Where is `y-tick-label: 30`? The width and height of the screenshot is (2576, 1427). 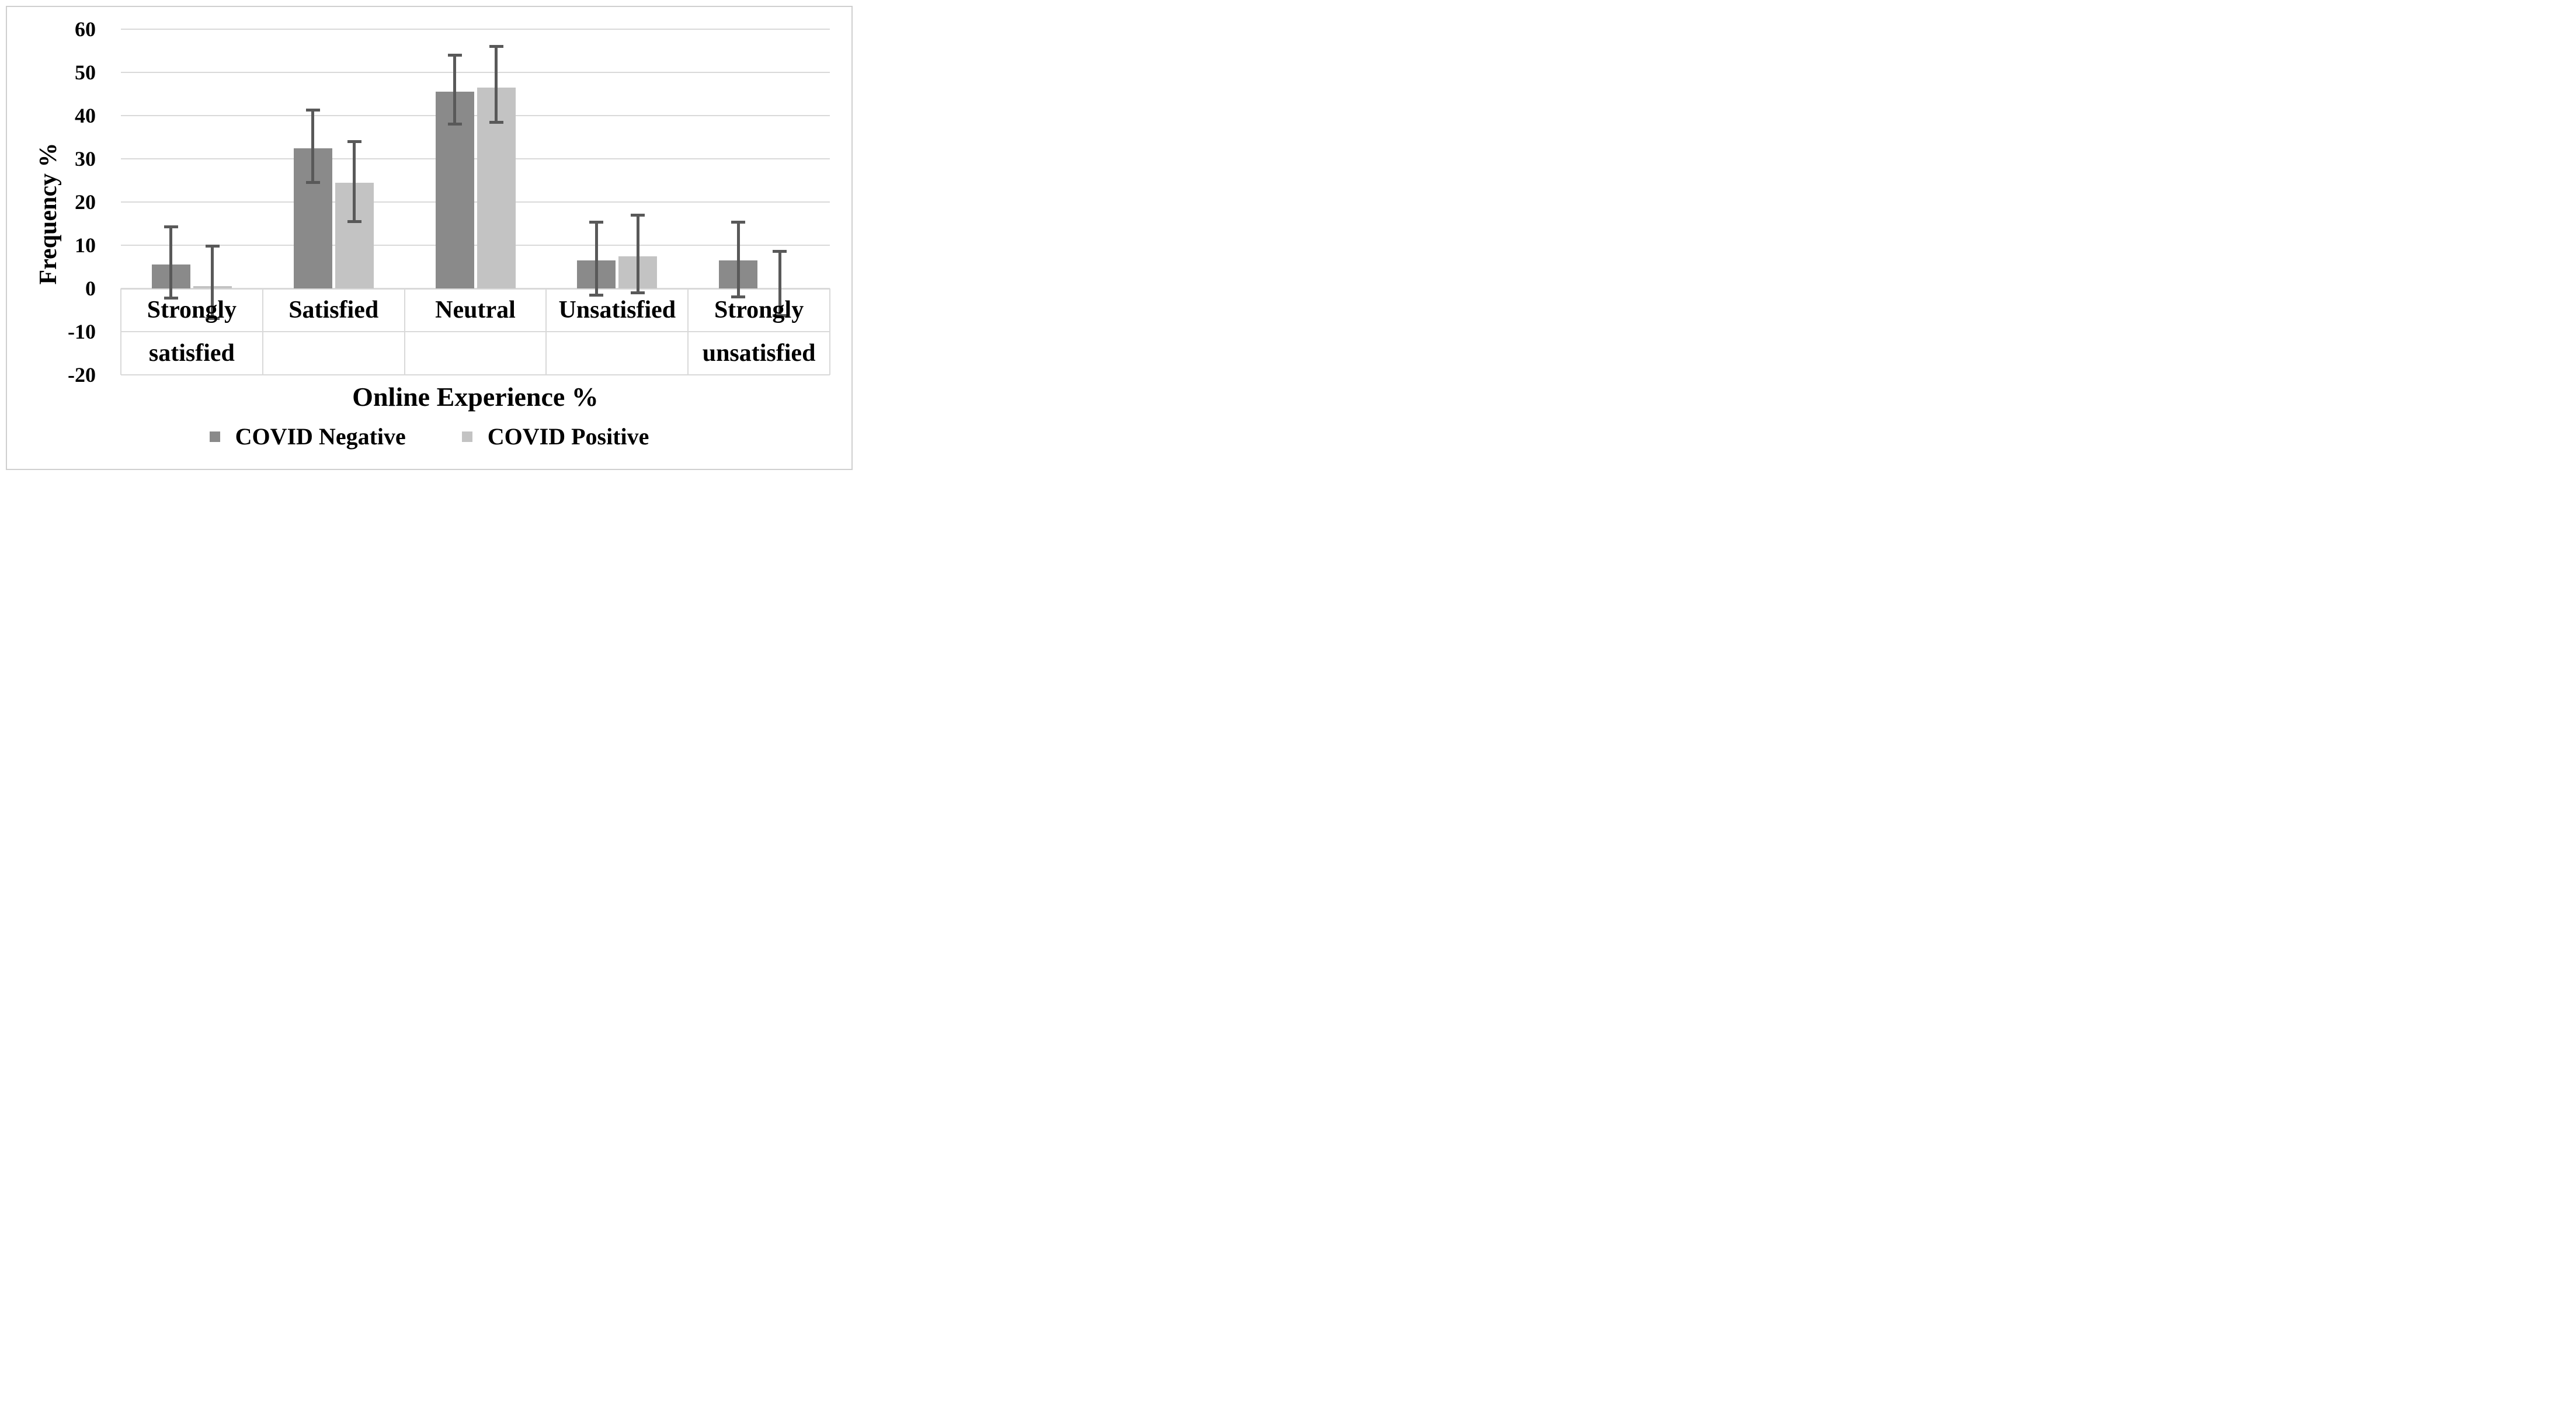
y-tick-label: 30 is located at coordinates (86, 158).